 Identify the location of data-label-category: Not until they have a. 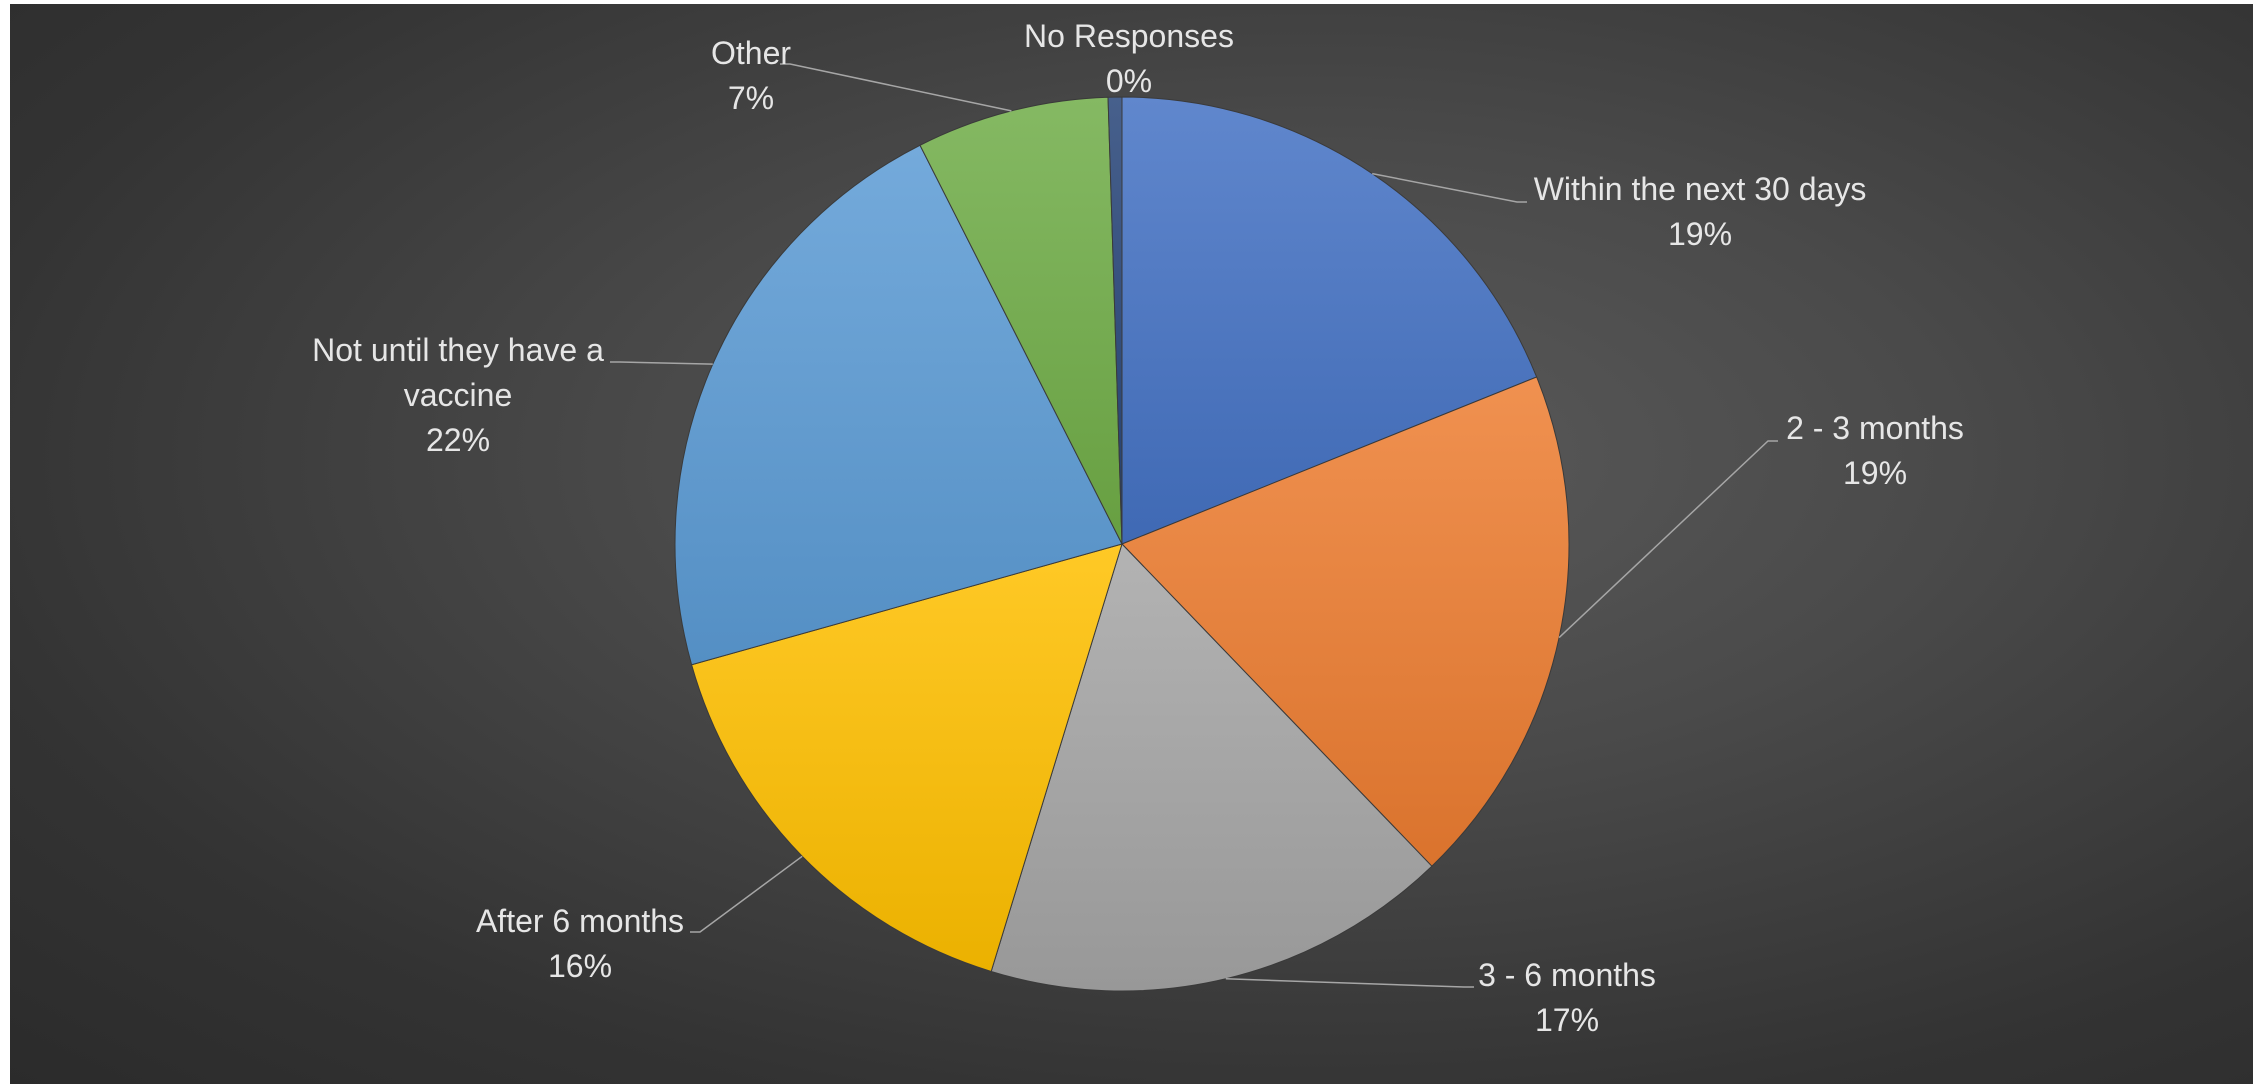
(458, 350).